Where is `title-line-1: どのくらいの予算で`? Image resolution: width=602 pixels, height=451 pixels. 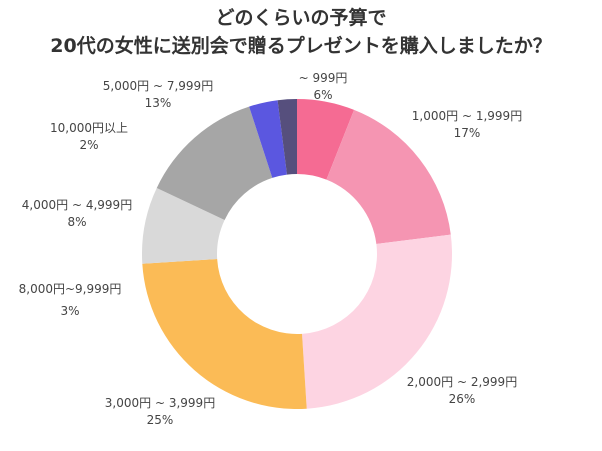 title-line-1: どのくらいの予算で is located at coordinates (301, 18).